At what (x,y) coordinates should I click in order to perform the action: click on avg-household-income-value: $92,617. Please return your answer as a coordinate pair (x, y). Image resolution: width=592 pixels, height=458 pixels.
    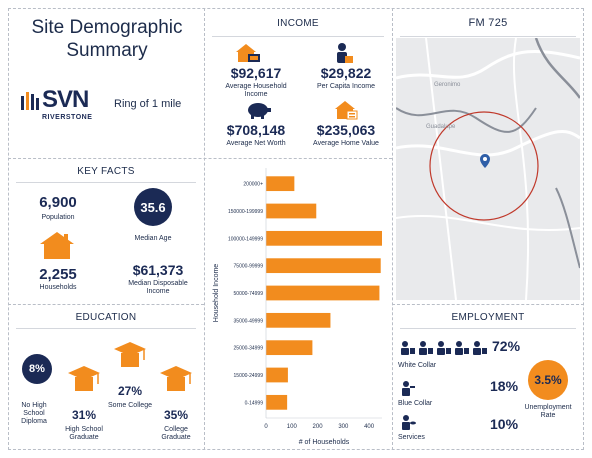
    Looking at the image, I should click on (256, 73).